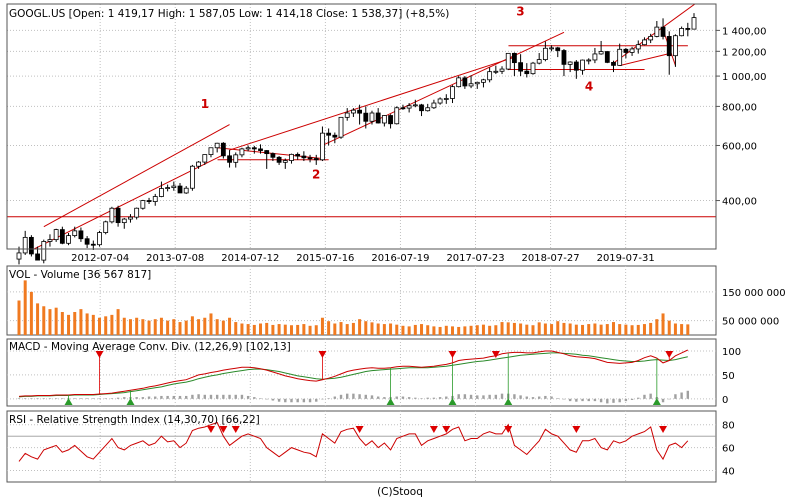 The height and width of the screenshot is (504, 800). Describe the element at coordinates (728, 449) in the screenshot. I see `rsi-y-tick-label: 60` at that location.